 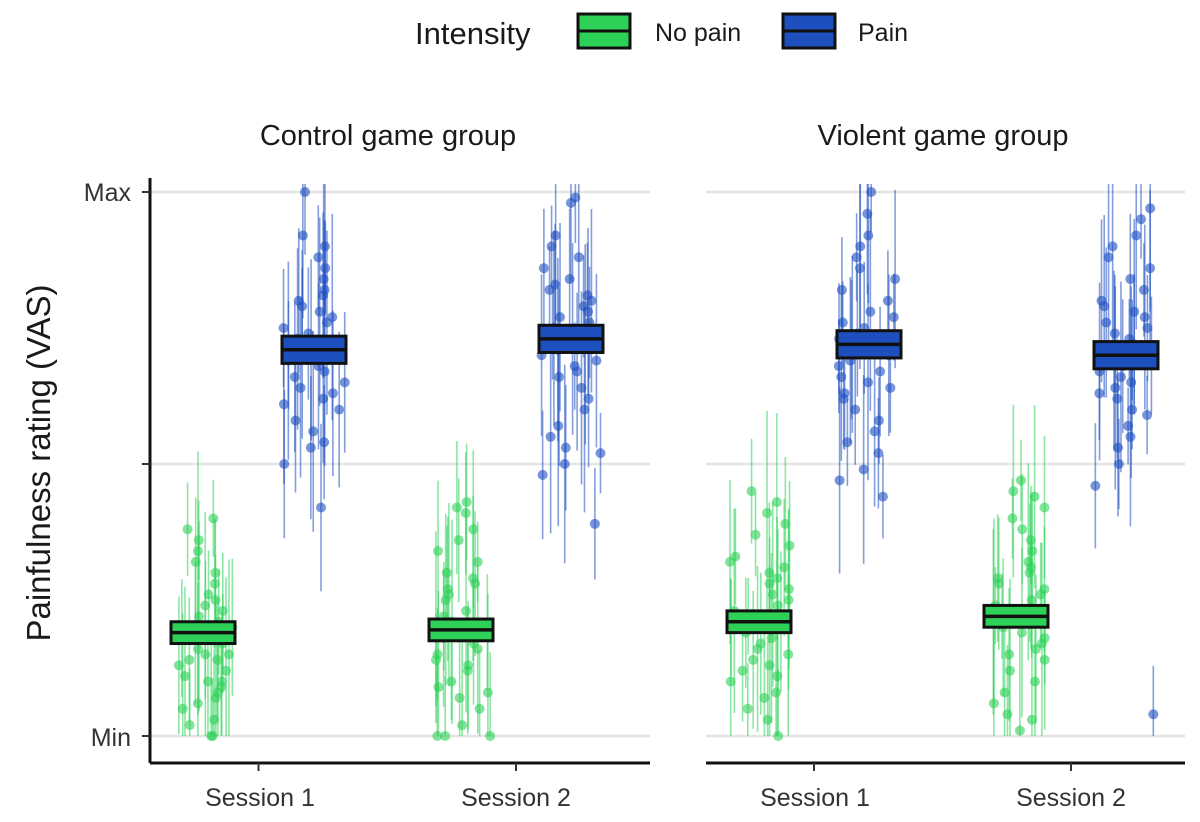 What do you see at coordinates (260, 798) in the screenshot?
I see `x-tick-label-control-session-1: Session 1` at bounding box center [260, 798].